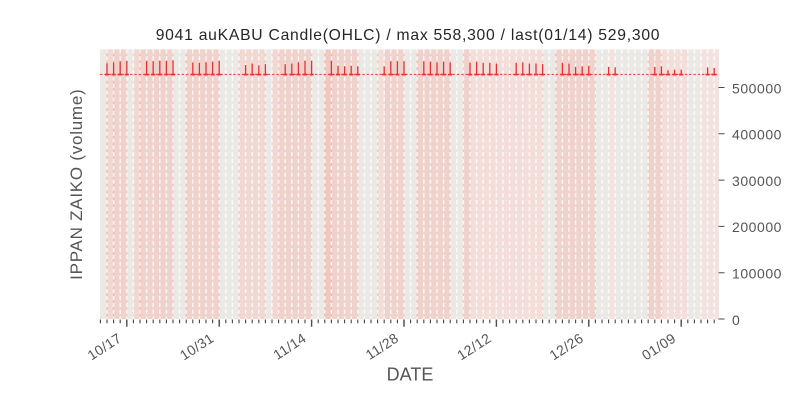  What do you see at coordinates (757, 181) in the screenshot?
I see `svg-text: 300000` at bounding box center [757, 181].